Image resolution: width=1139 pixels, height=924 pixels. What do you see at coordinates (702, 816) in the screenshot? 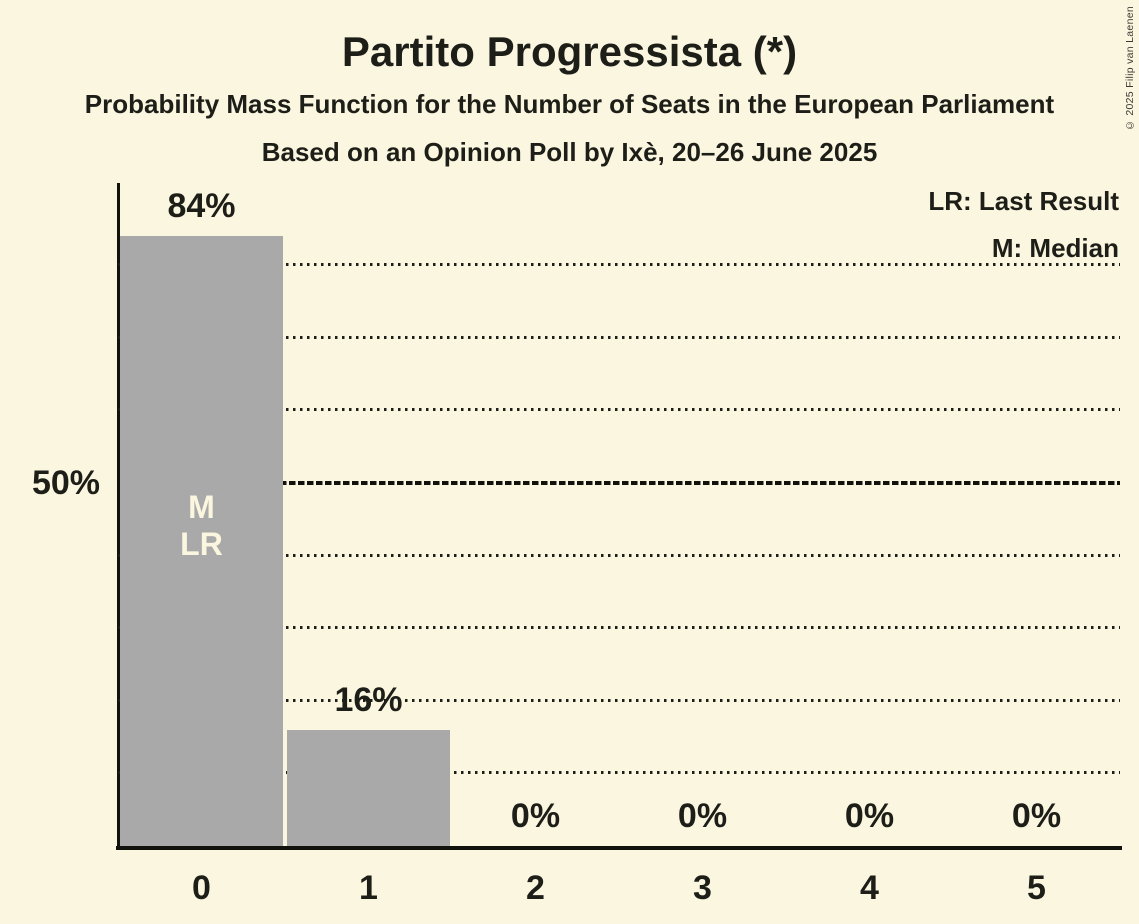
I see `bar-value-label-3: 0%` at bounding box center [702, 816].